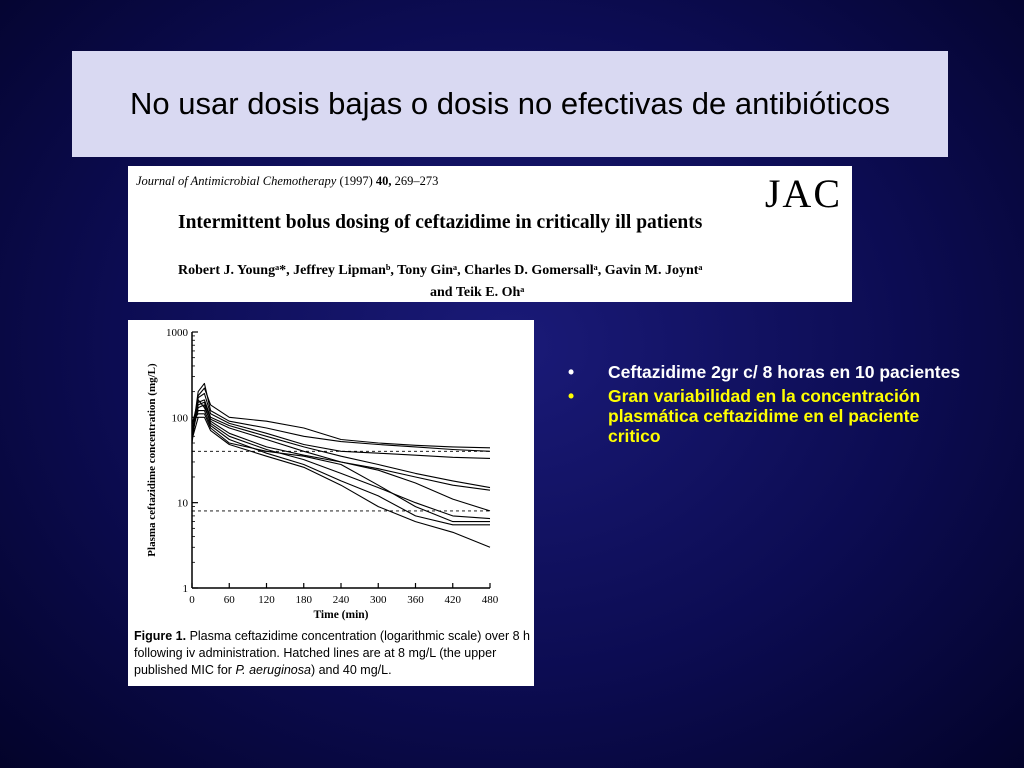 The height and width of the screenshot is (768, 1024). I want to click on x-tick-label: 360, so click(415, 600).